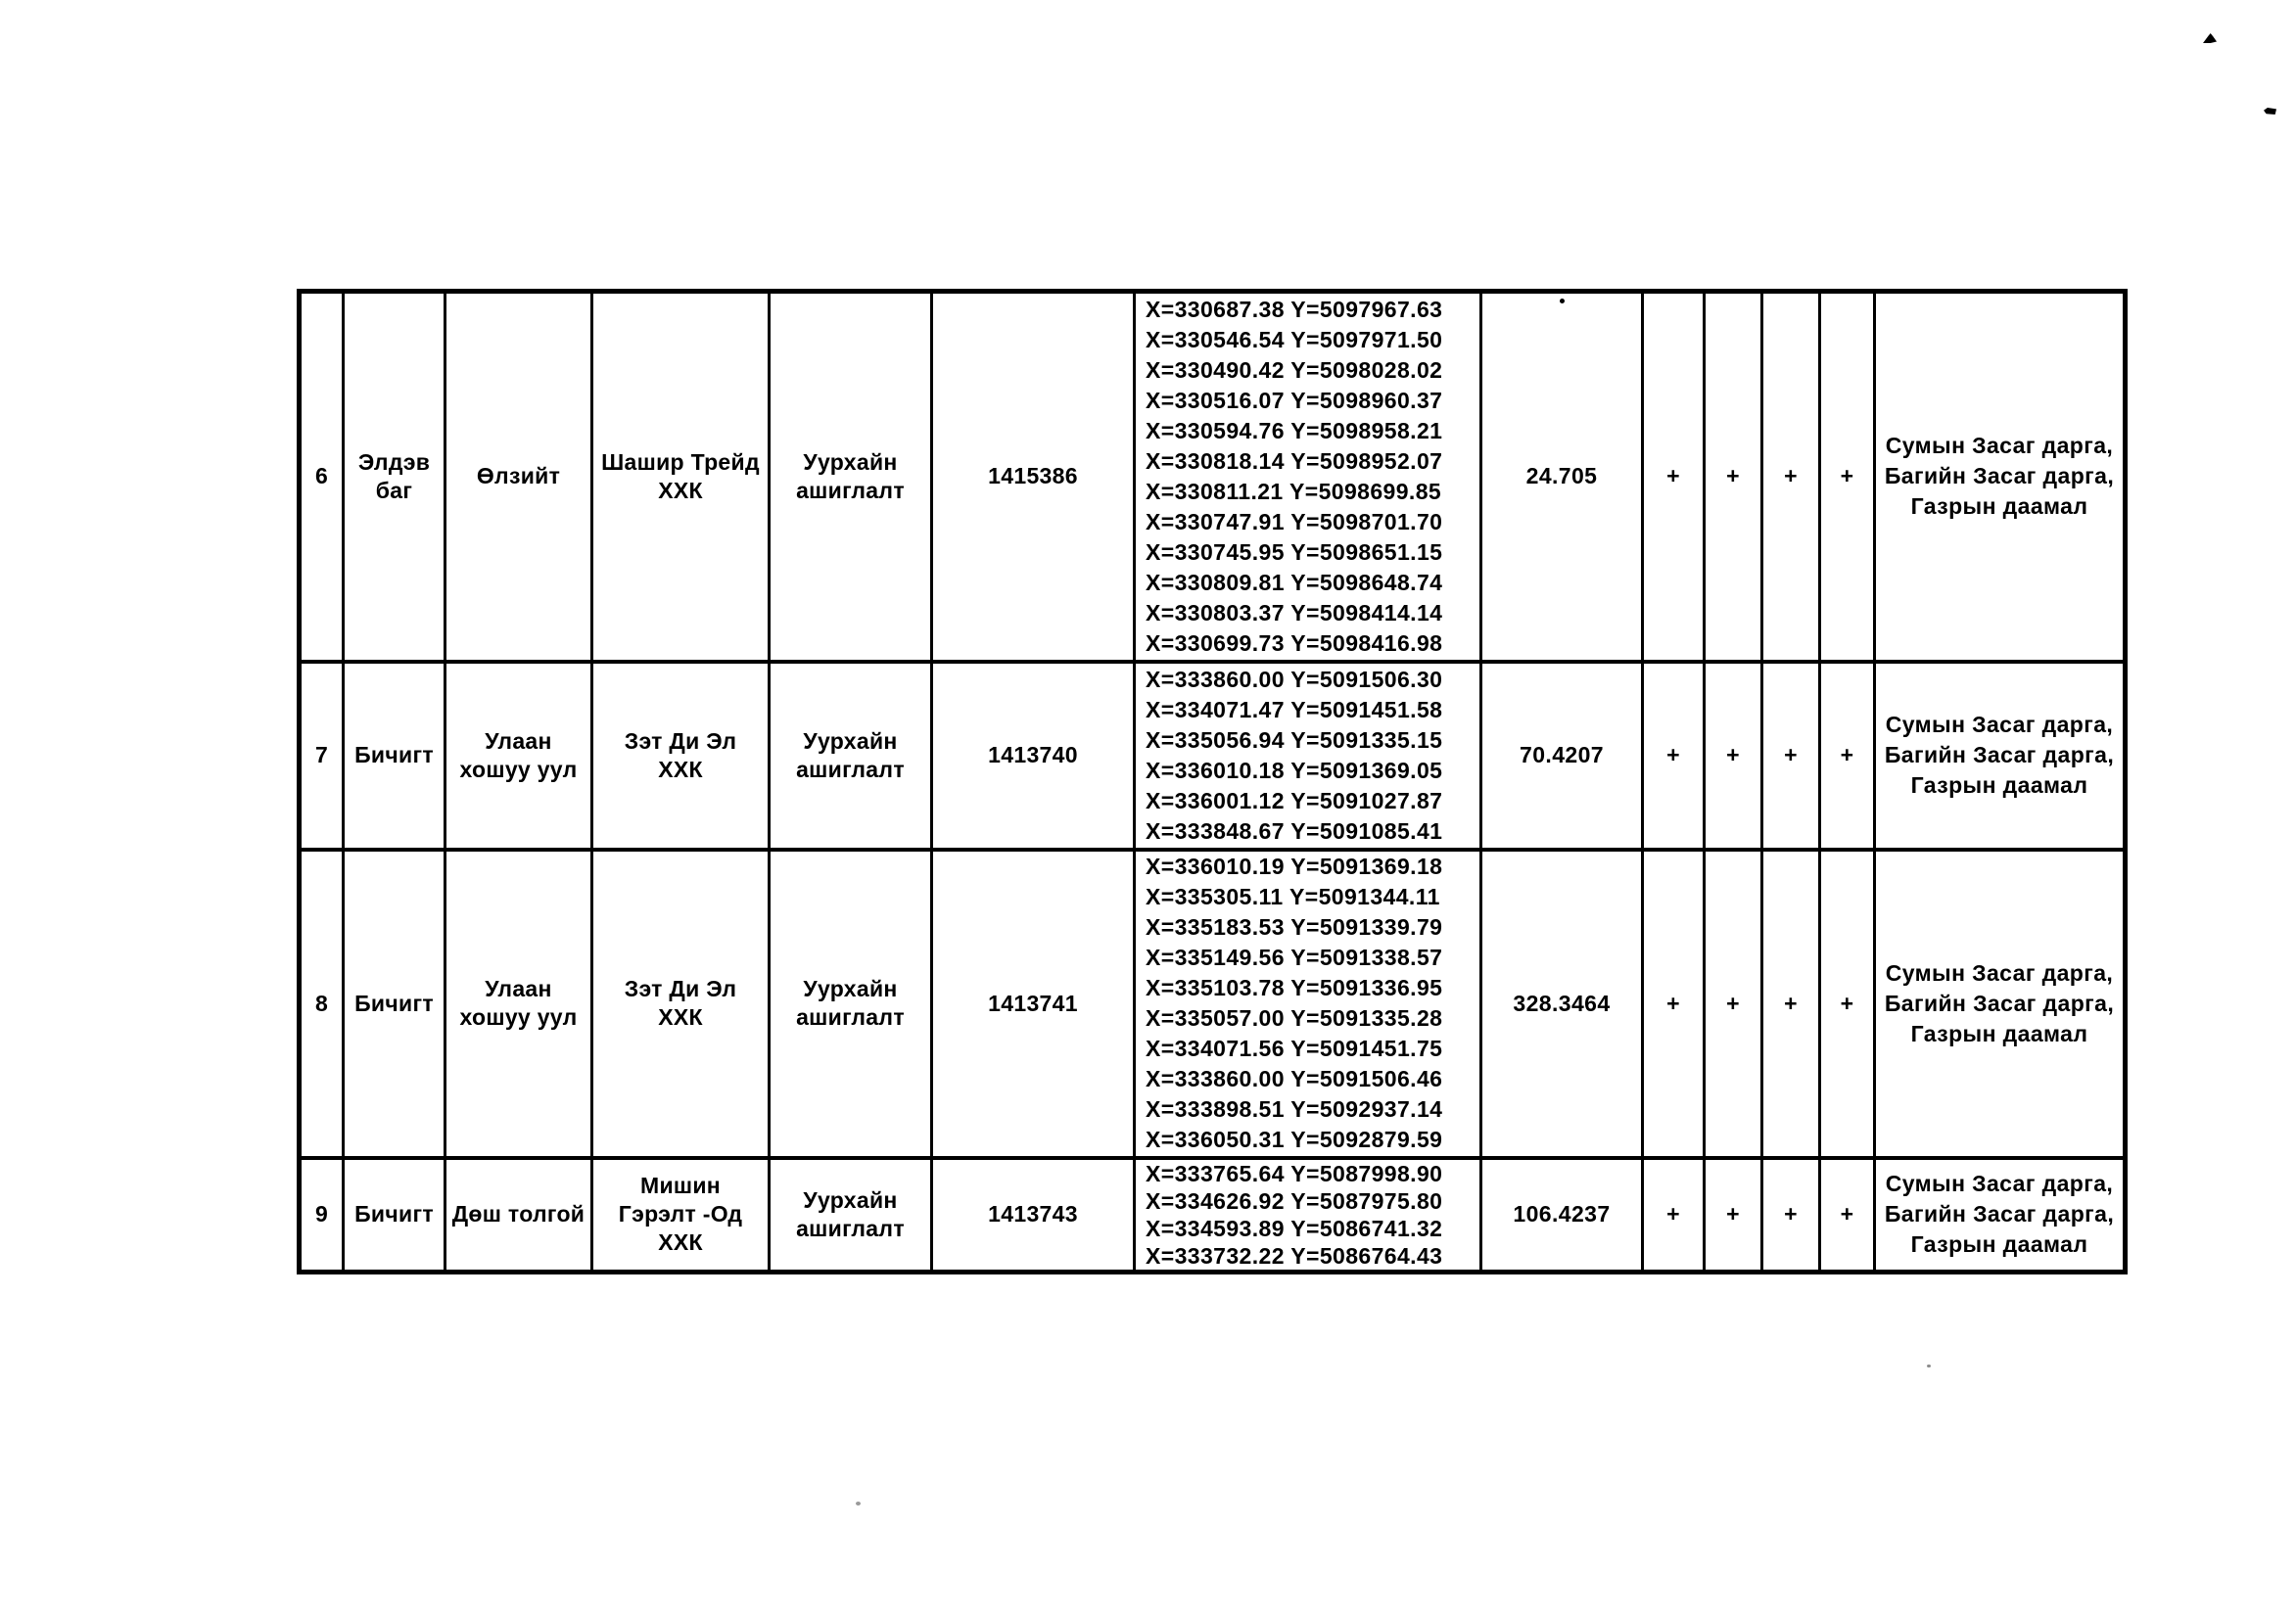 This screenshot has width=2296, height=1621. Describe the element at coordinates (518, 1214) in the screenshot. I see `location-cell: Дөш толгой` at that location.